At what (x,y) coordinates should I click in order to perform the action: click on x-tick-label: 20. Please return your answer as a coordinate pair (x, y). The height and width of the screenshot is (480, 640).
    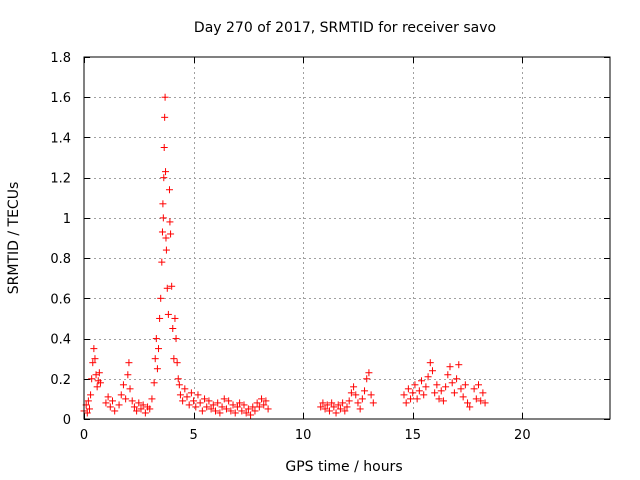
    Looking at the image, I should click on (522, 435).